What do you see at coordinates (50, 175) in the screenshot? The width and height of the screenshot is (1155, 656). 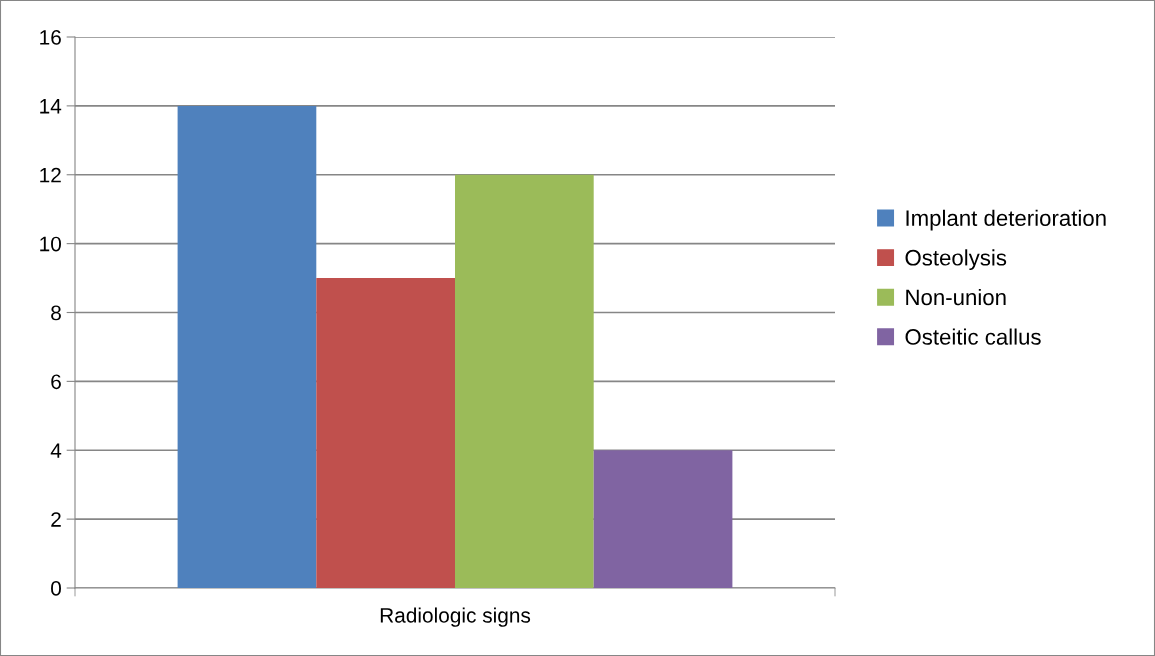 I see `y-tick-label: 12` at bounding box center [50, 175].